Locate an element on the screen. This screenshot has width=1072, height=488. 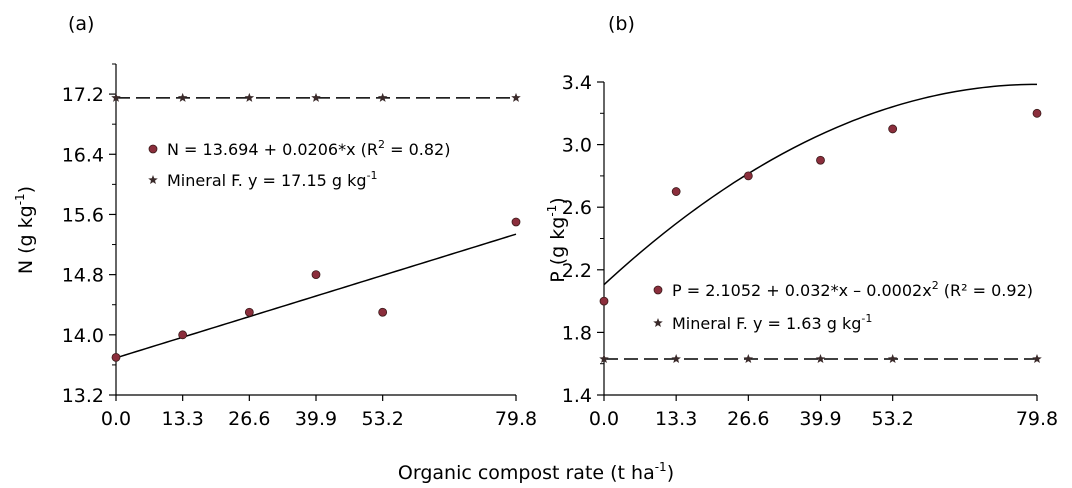
y-axis-title: N (g kg-1) is located at coordinates (25, 230).